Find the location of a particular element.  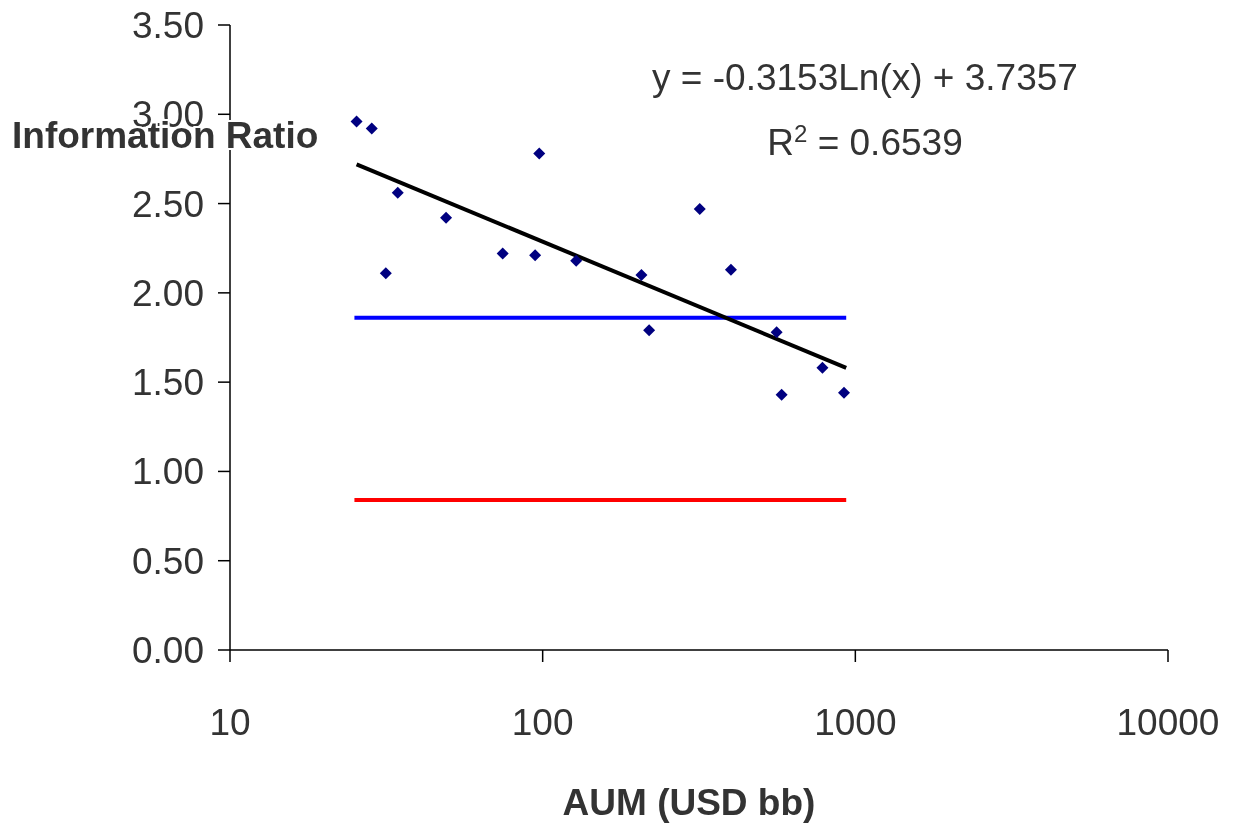

annotation: y = -0.3153Ln(x) + 3.7357 is located at coordinates (865, 77).